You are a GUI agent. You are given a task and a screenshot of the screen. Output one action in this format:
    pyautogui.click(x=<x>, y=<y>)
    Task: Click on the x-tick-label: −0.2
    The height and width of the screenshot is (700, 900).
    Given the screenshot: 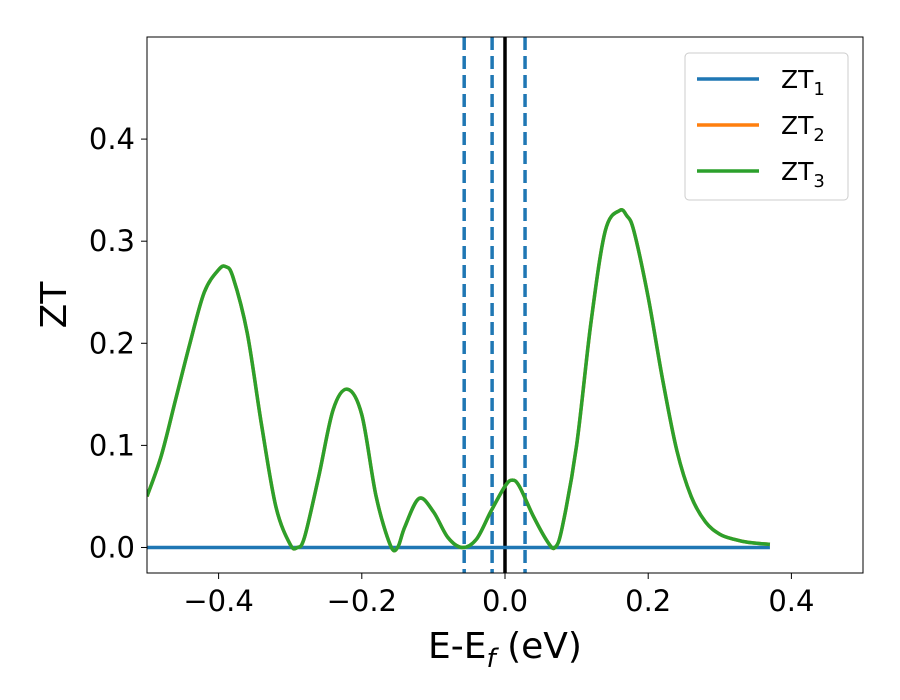 What is the action you would take?
    pyautogui.click(x=362, y=601)
    